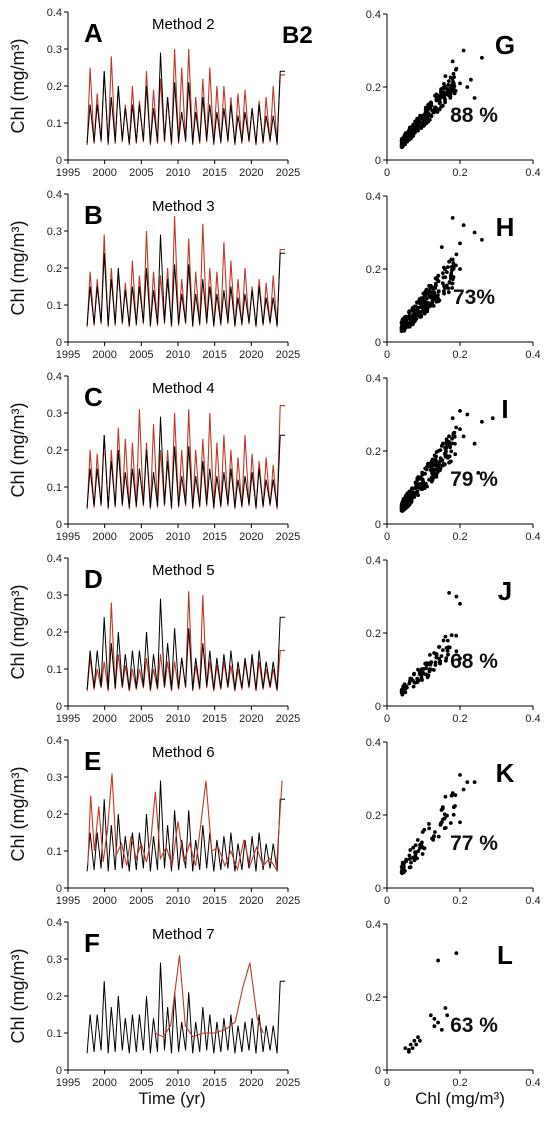 Image resolution: width=550 pixels, height=1128 pixels. I want to click on x-tick-label: 0, so click(387, 1083).